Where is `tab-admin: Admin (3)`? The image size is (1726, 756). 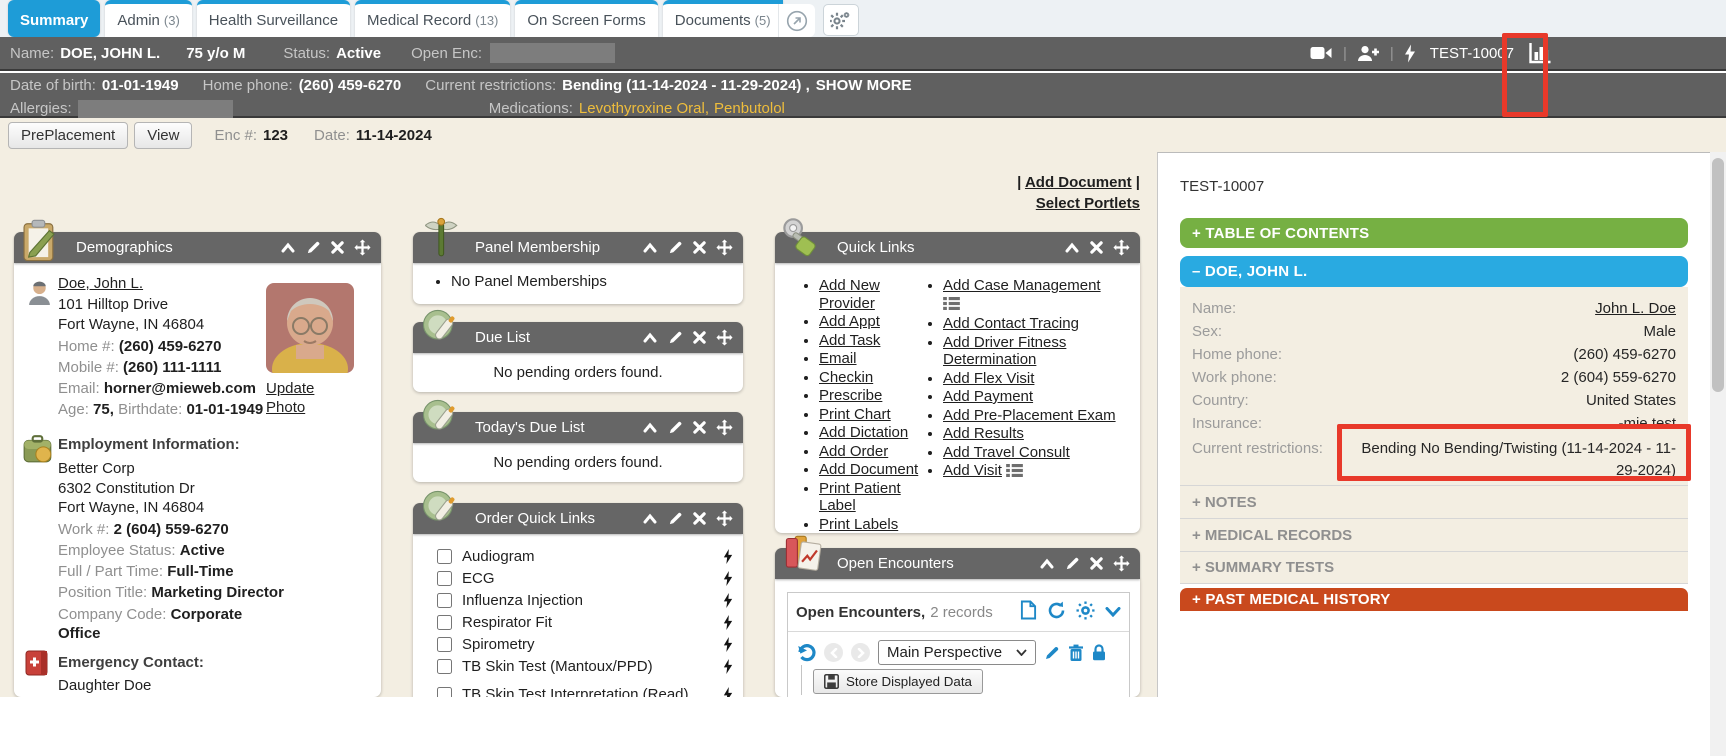
tab-admin: Admin (3) is located at coordinates (148, 18).